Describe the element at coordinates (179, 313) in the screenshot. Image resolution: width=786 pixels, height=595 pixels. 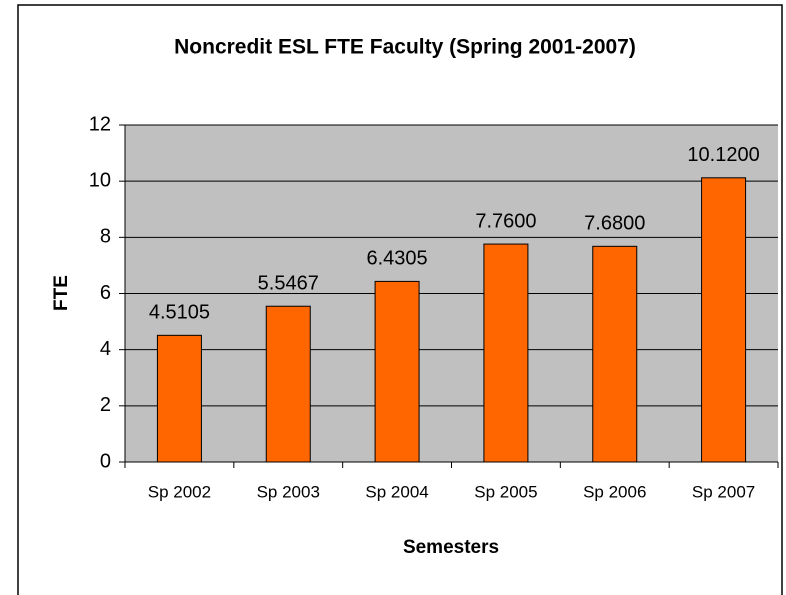
I see `data-label: 4.5105` at that location.